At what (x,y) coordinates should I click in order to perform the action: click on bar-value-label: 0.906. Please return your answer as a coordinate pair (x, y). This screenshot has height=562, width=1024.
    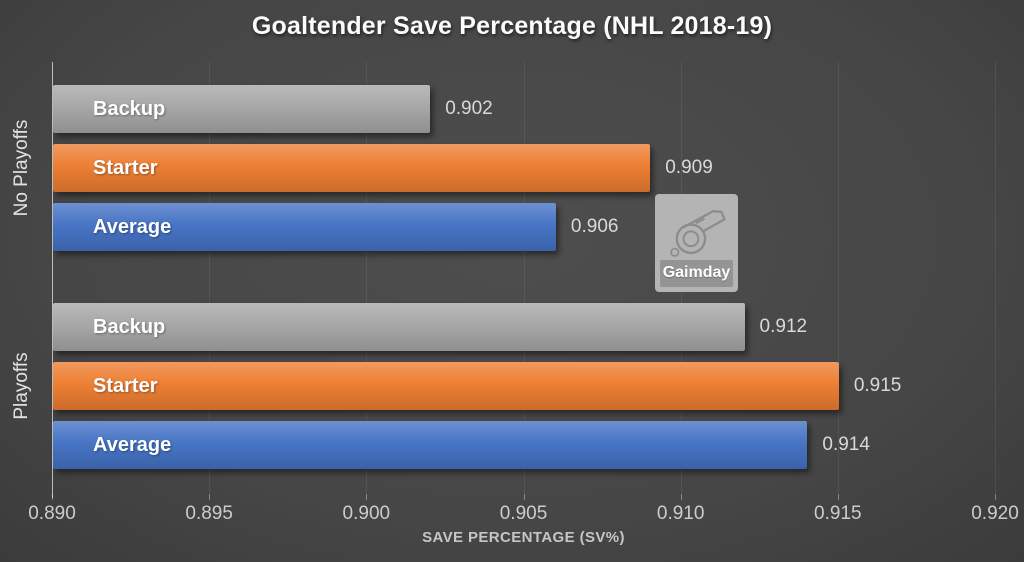
    Looking at the image, I should click on (594, 226).